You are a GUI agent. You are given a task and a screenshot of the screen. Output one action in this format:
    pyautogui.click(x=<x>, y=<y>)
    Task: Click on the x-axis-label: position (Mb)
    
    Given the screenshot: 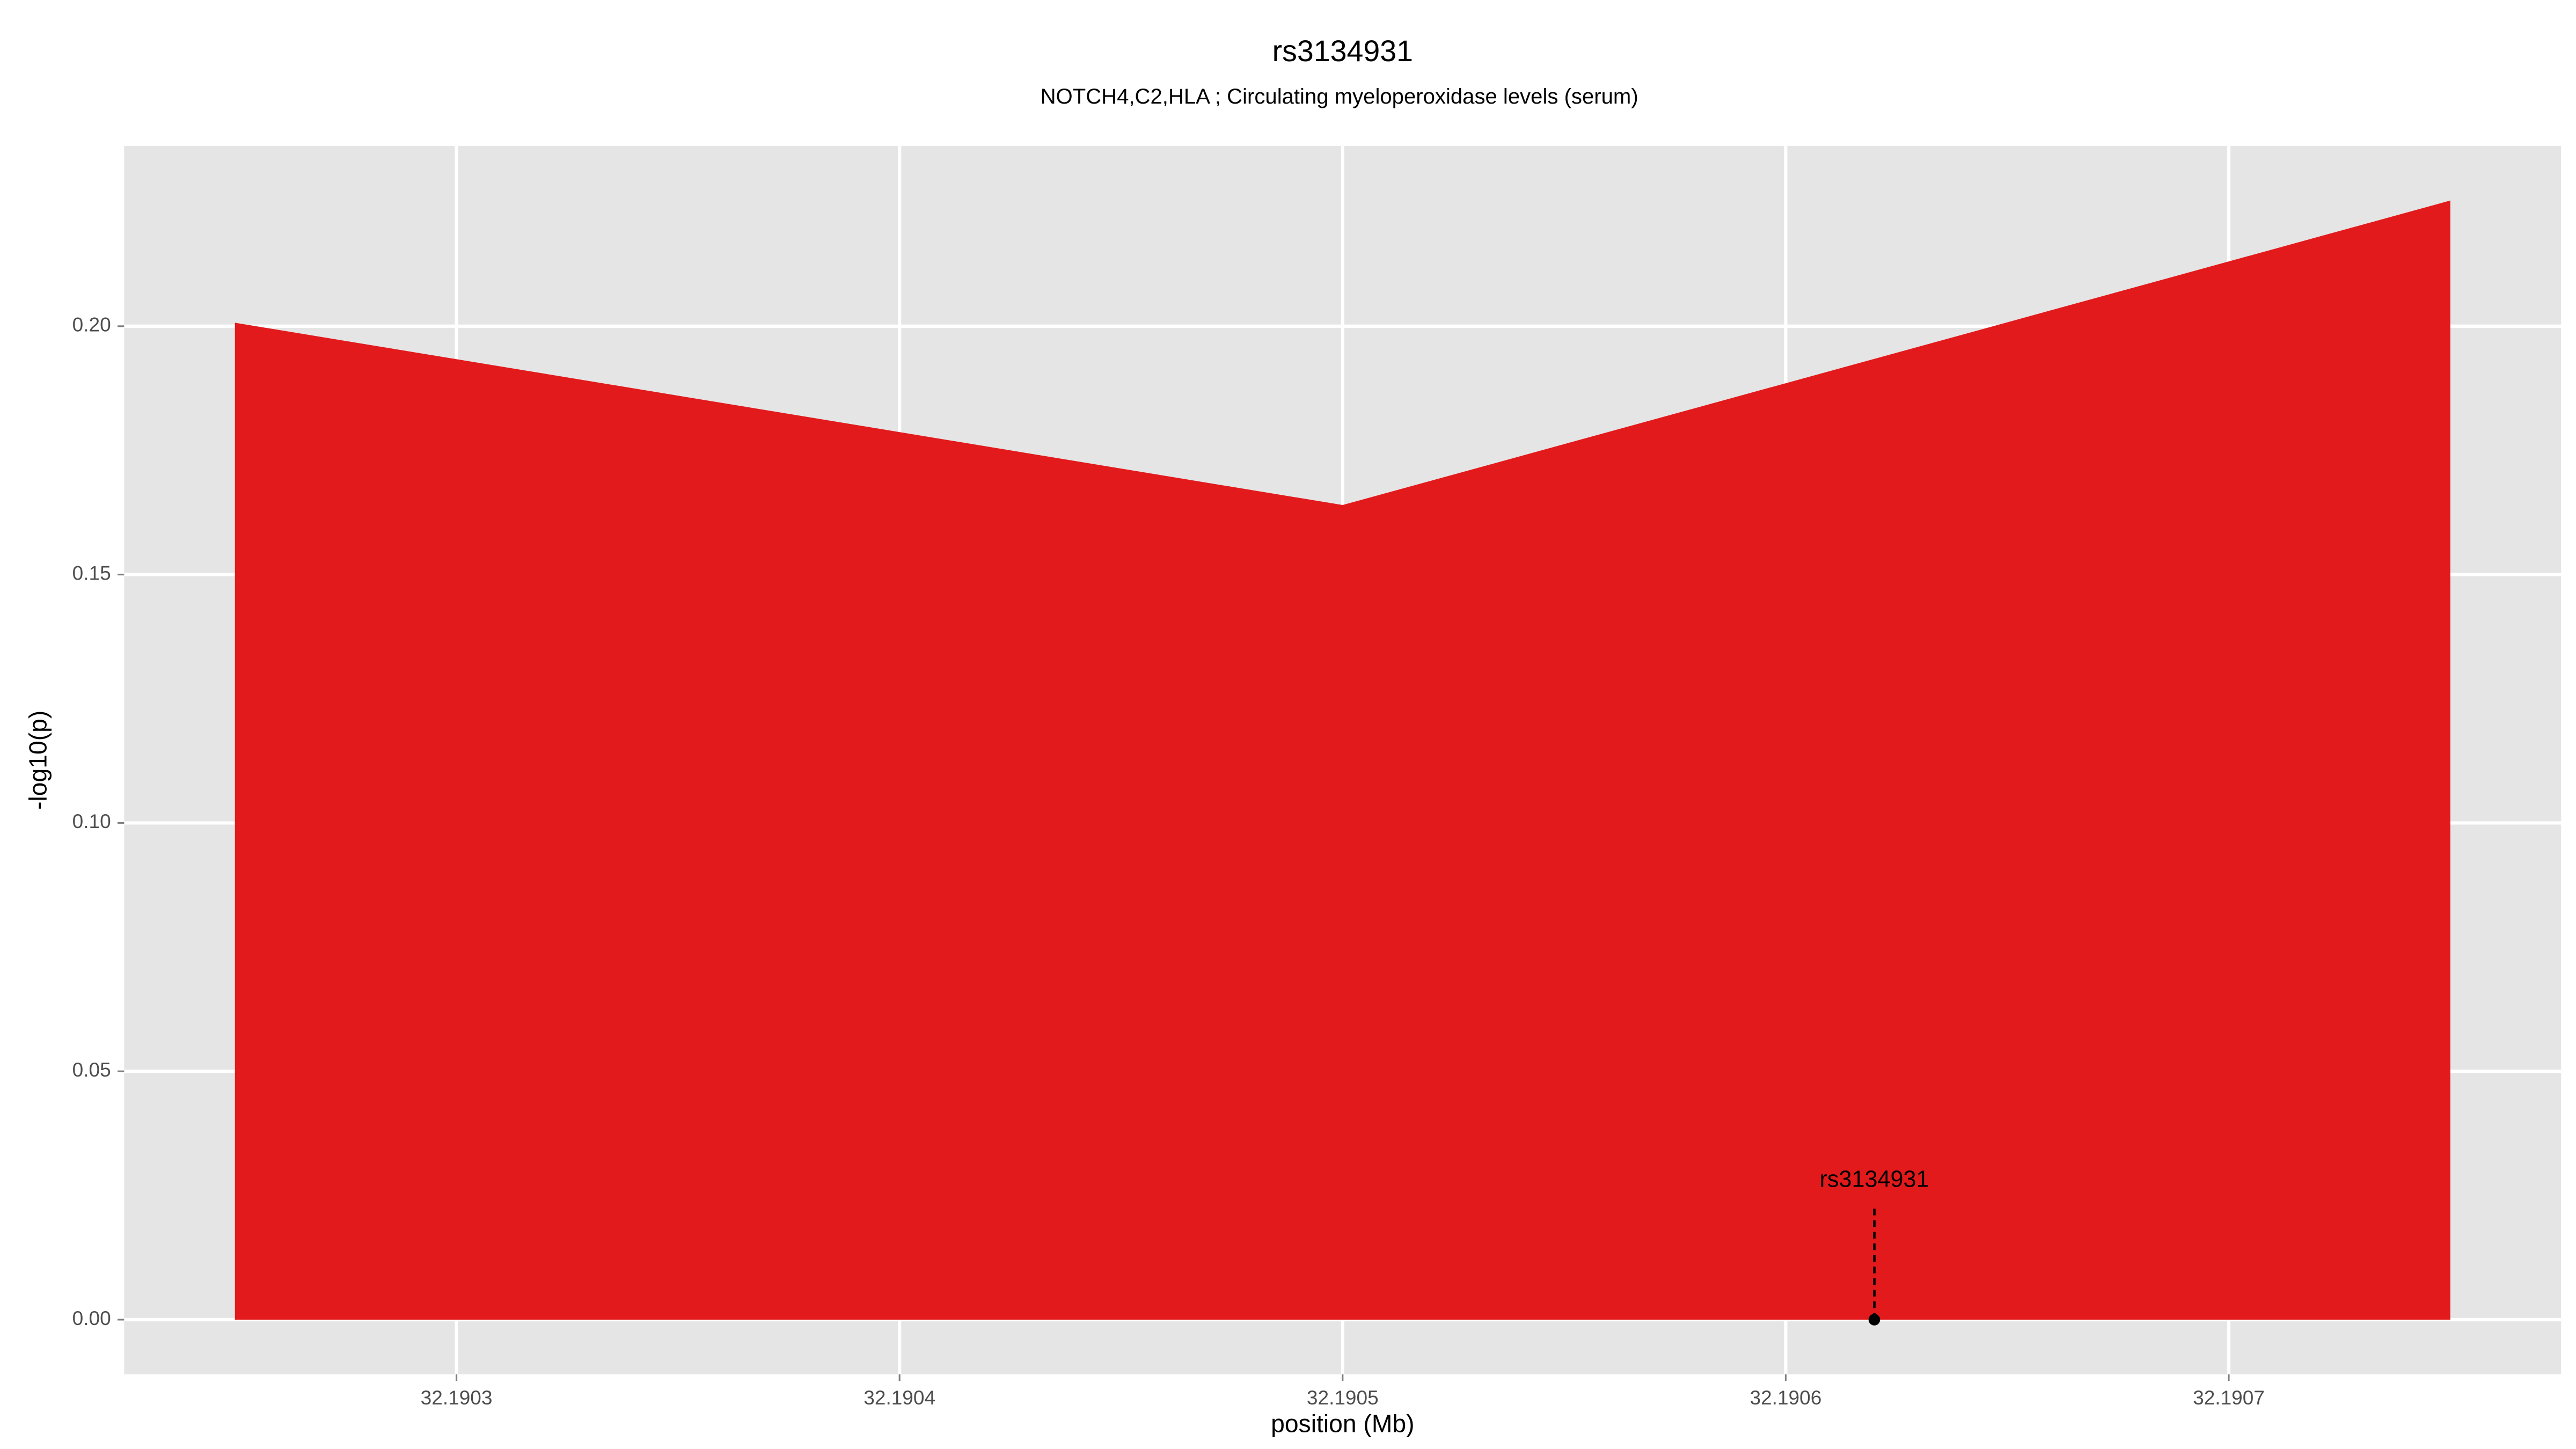 What is the action you would take?
    pyautogui.click(x=1342, y=1424)
    